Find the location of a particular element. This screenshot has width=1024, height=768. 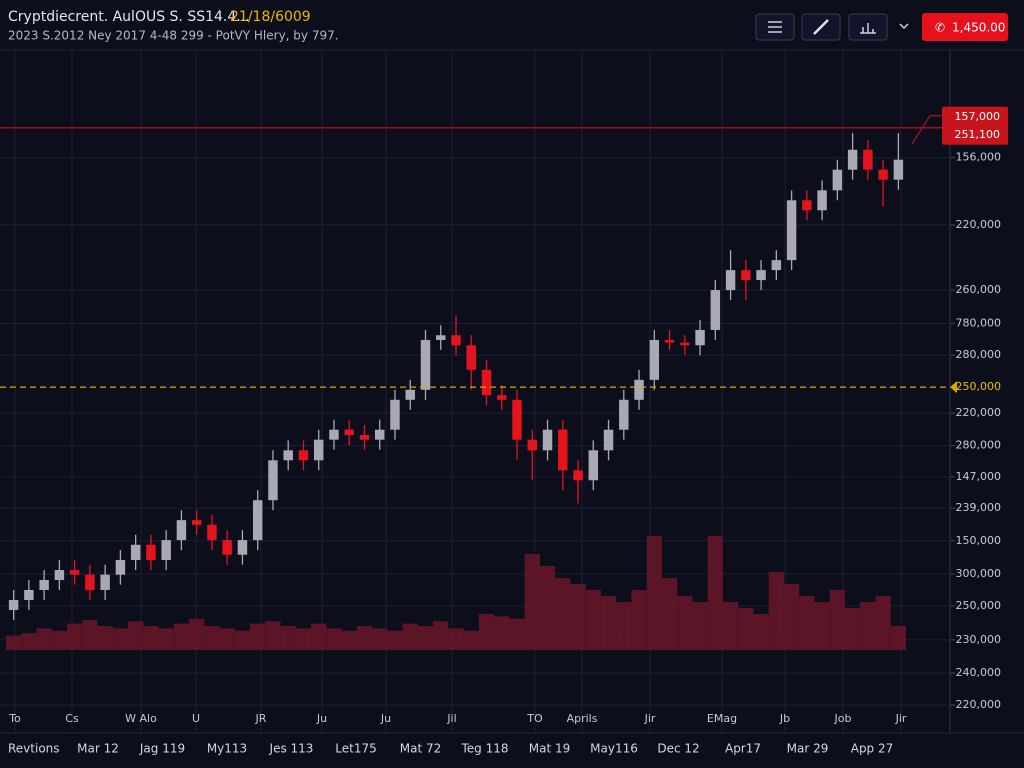

nav-label: Mar 12 is located at coordinates (98, 749).